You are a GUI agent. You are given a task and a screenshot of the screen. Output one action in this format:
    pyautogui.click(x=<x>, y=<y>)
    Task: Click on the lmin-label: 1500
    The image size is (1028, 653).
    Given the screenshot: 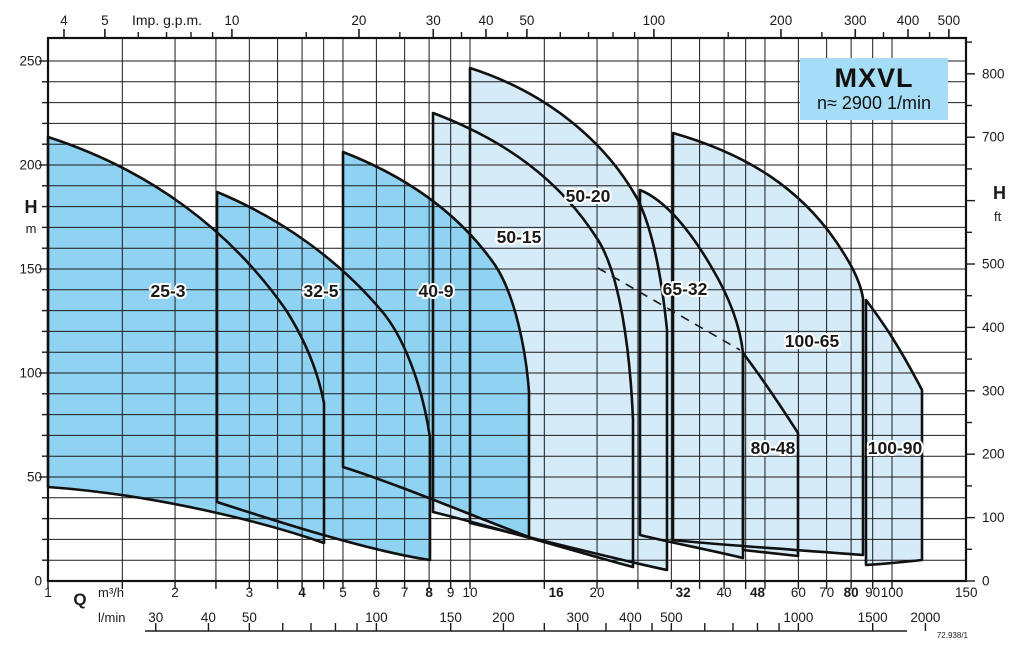 What is the action you would take?
    pyautogui.click(x=873, y=617)
    